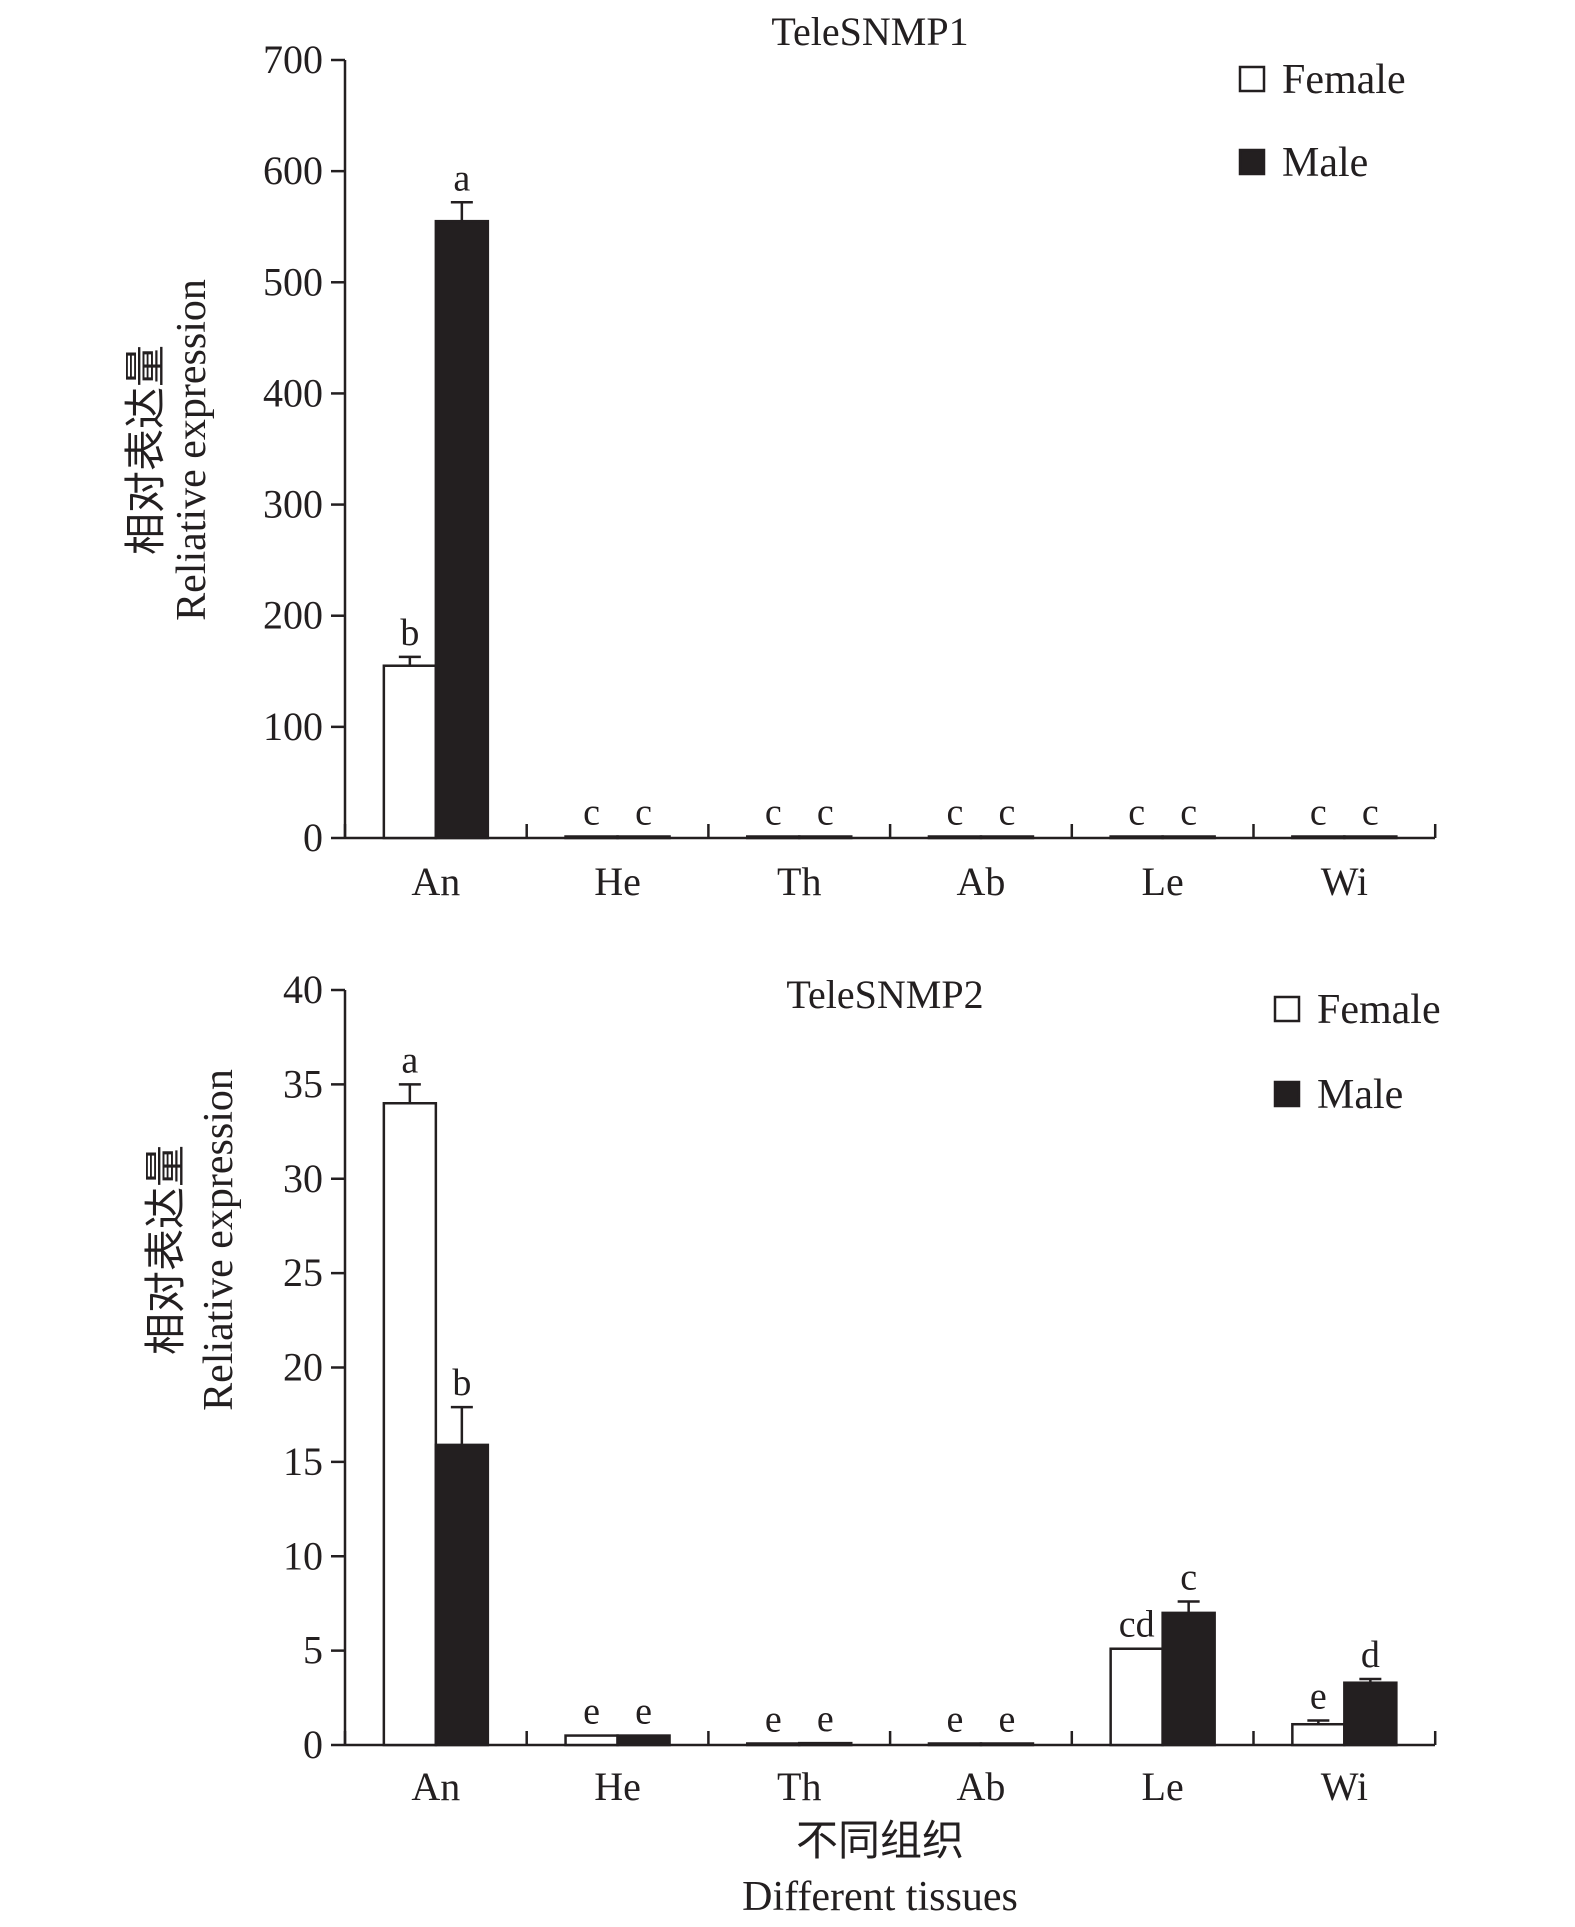  What do you see at coordinates (293, 504) in the screenshot?
I see `y-tick-label: 300` at bounding box center [293, 504].